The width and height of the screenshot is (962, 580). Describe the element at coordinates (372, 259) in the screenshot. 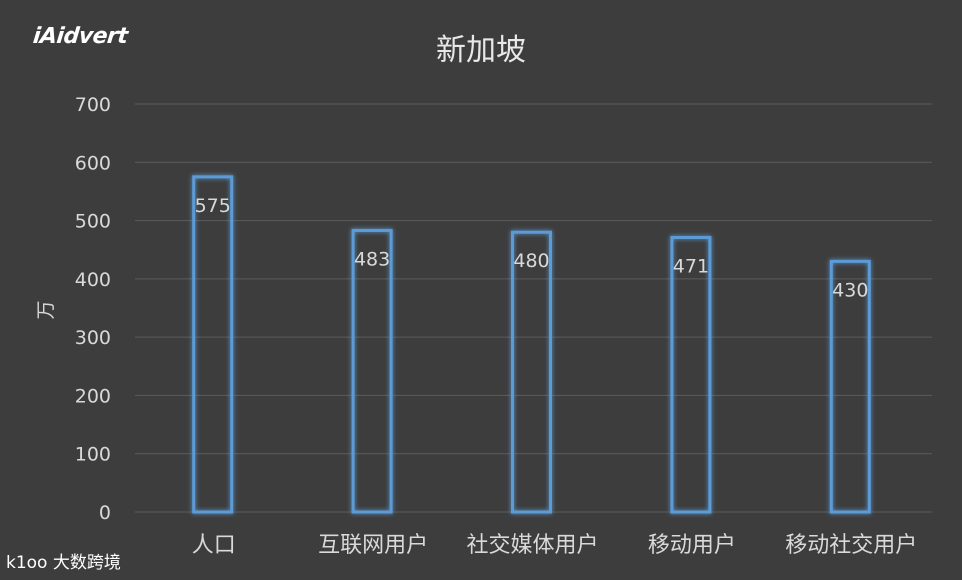

I see `data-label: 483` at that location.